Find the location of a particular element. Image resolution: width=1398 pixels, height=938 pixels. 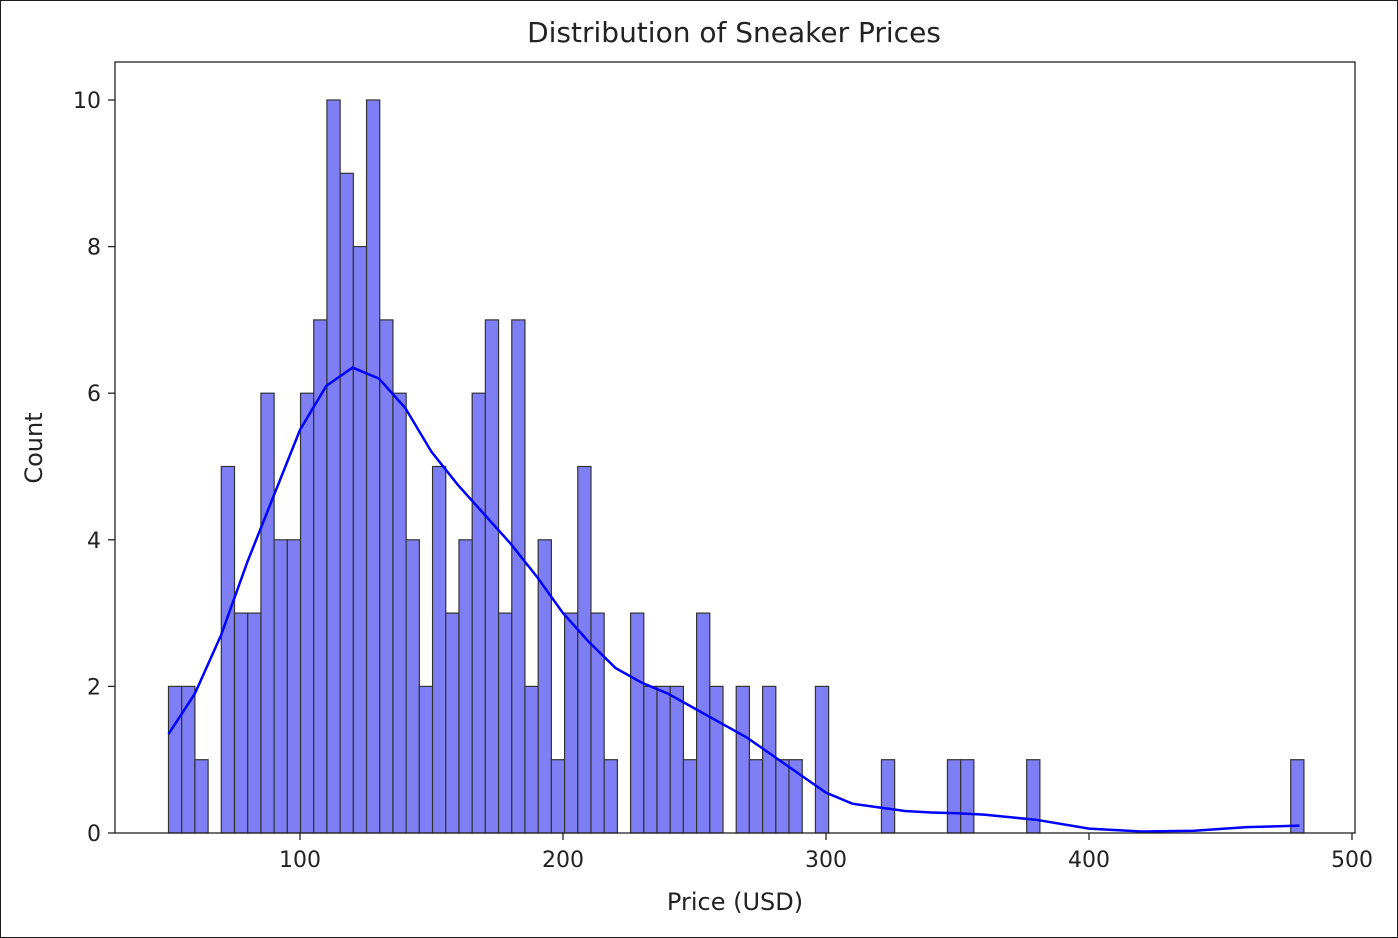

x-tick-label: 300 is located at coordinates (826, 860).